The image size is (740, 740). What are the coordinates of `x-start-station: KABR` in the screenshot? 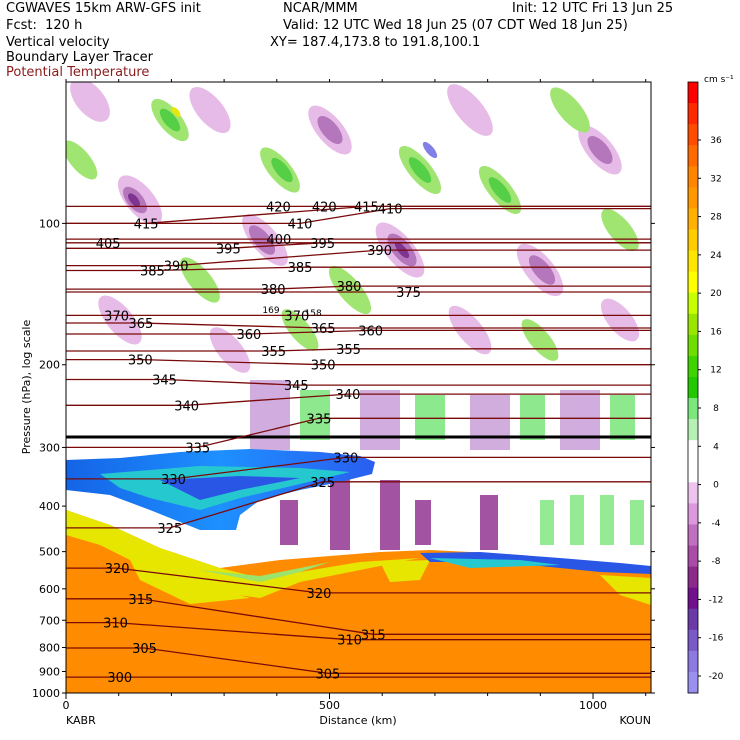 It's located at (81, 720).